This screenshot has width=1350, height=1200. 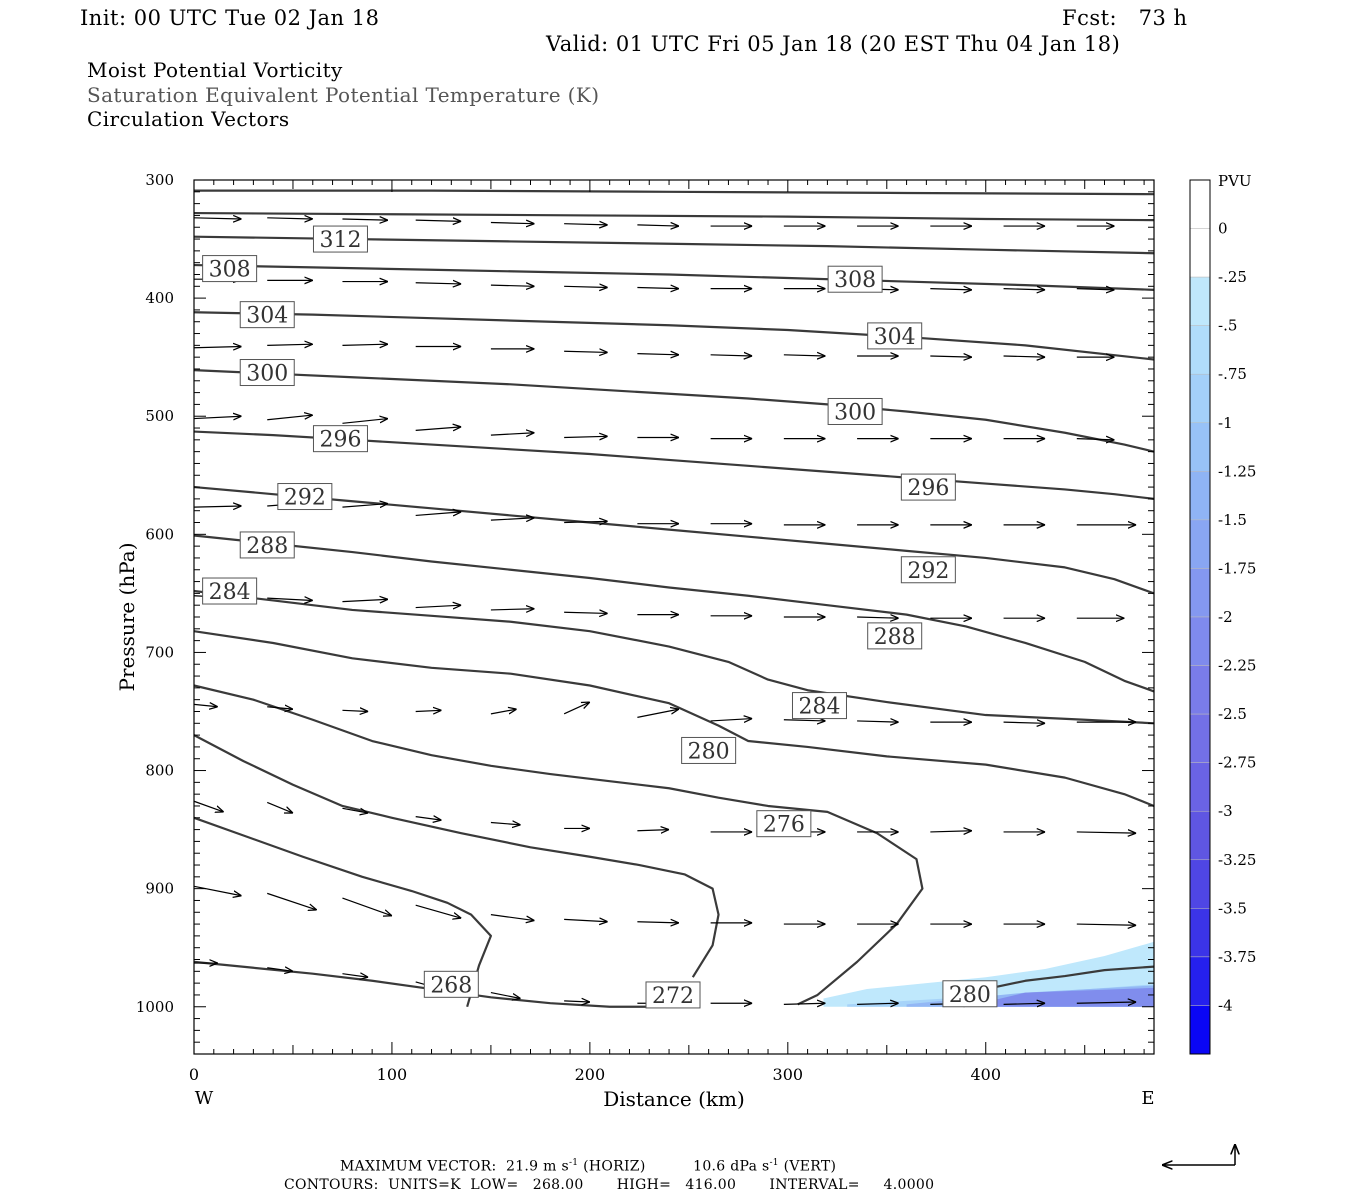 I want to click on x-tick-label: 300, so click(x=788, y=1074).